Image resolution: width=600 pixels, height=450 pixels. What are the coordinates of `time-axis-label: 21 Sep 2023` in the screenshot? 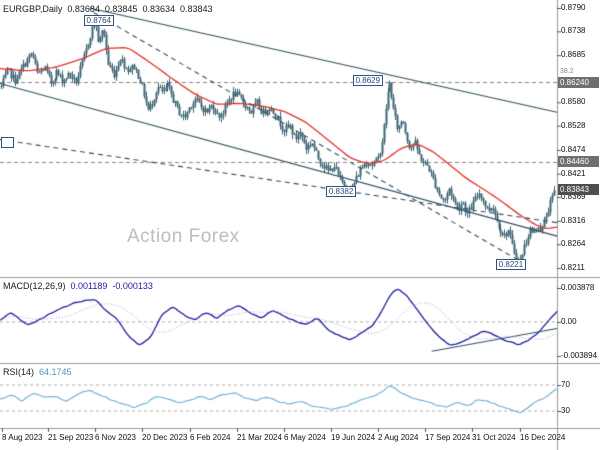 It's located at (71, 437).